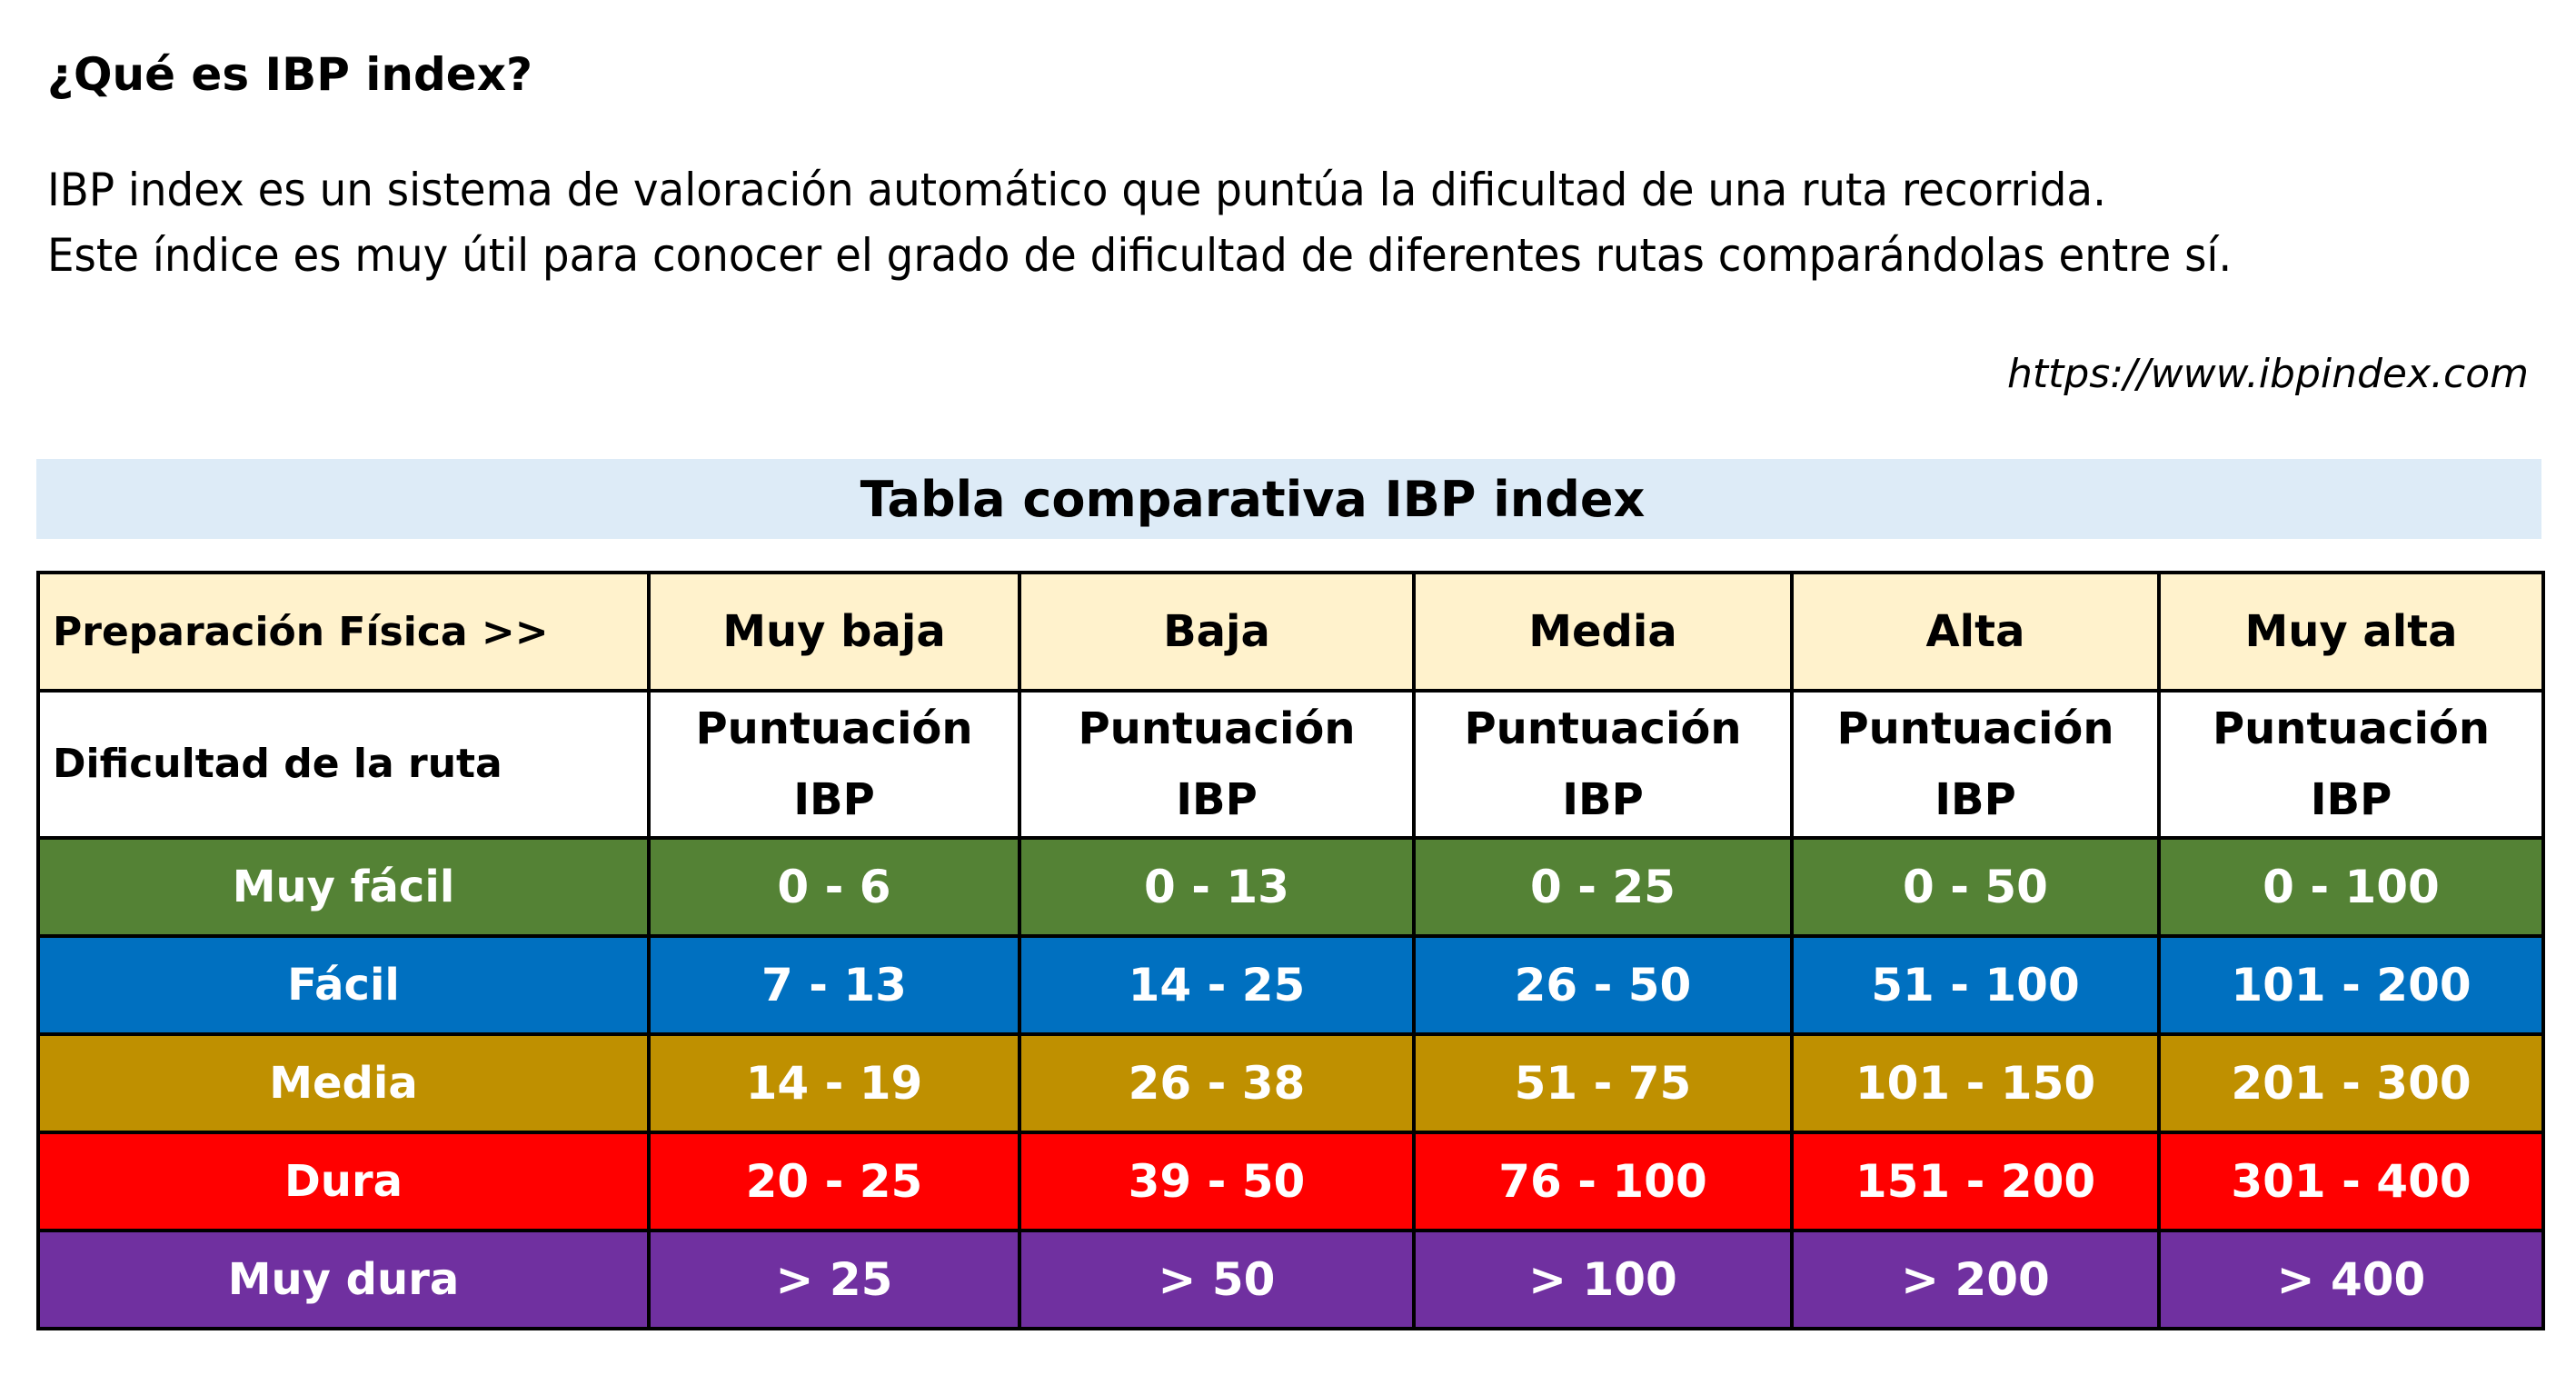  Describe the element at coordinates (1603, 632) in the screenshot. I see `prep-level-media: Media` at that location.